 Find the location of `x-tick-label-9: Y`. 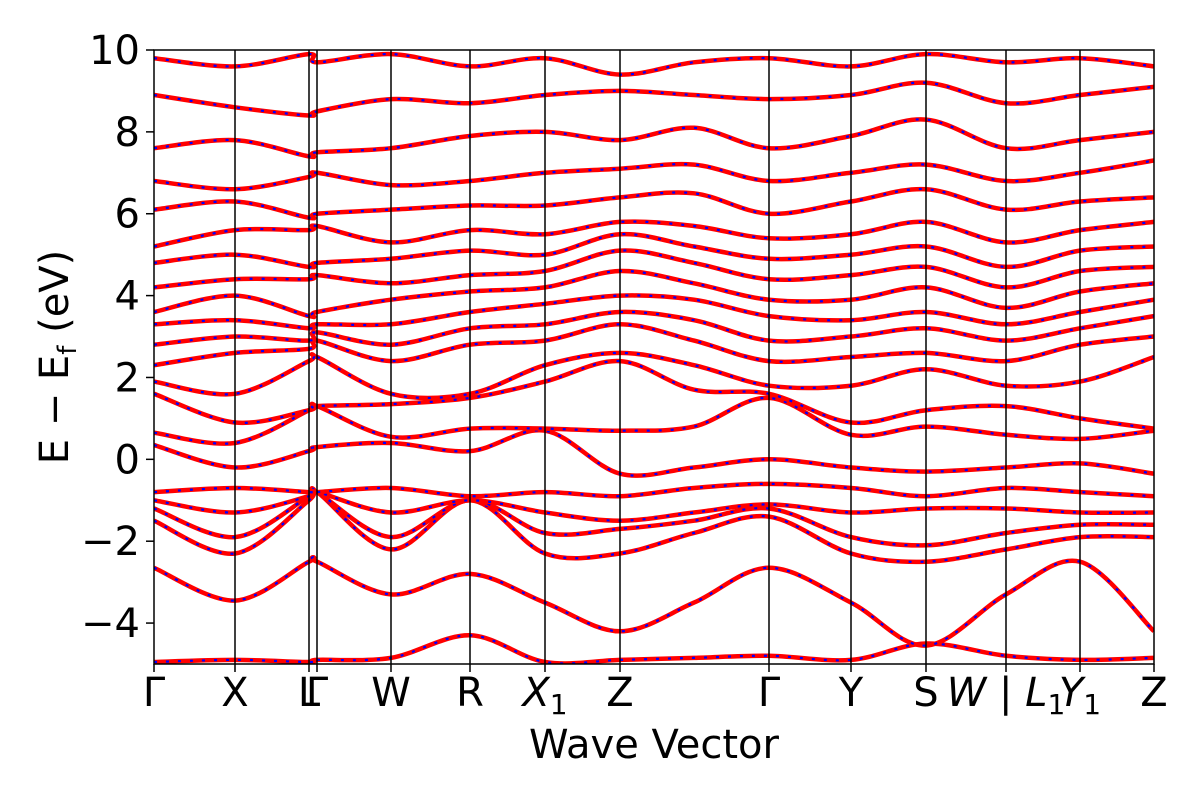

x-tick-label-9: Y is located at coordinates (851, 693).